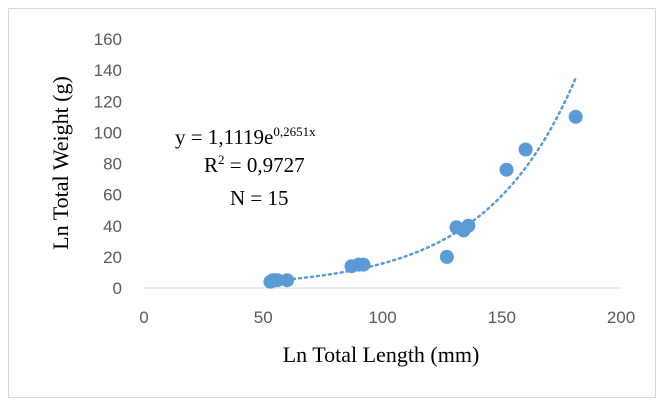  I want to click on x-tick-labels: 0 50 100 150 200, so click(387, 317).